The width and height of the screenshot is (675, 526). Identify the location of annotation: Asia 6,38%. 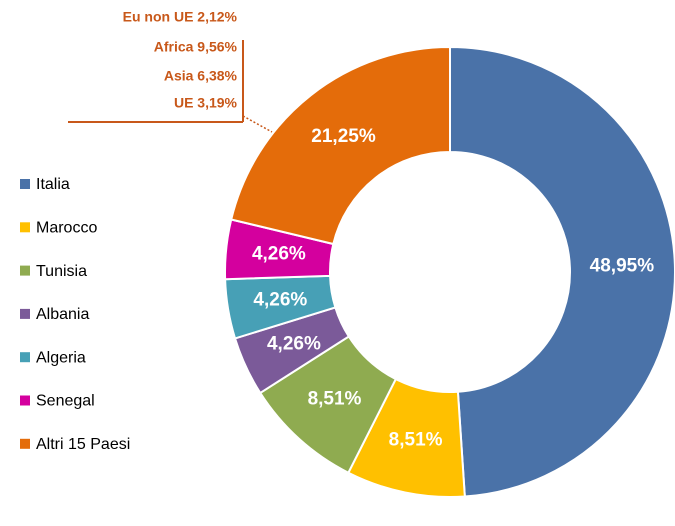
(201, 76).